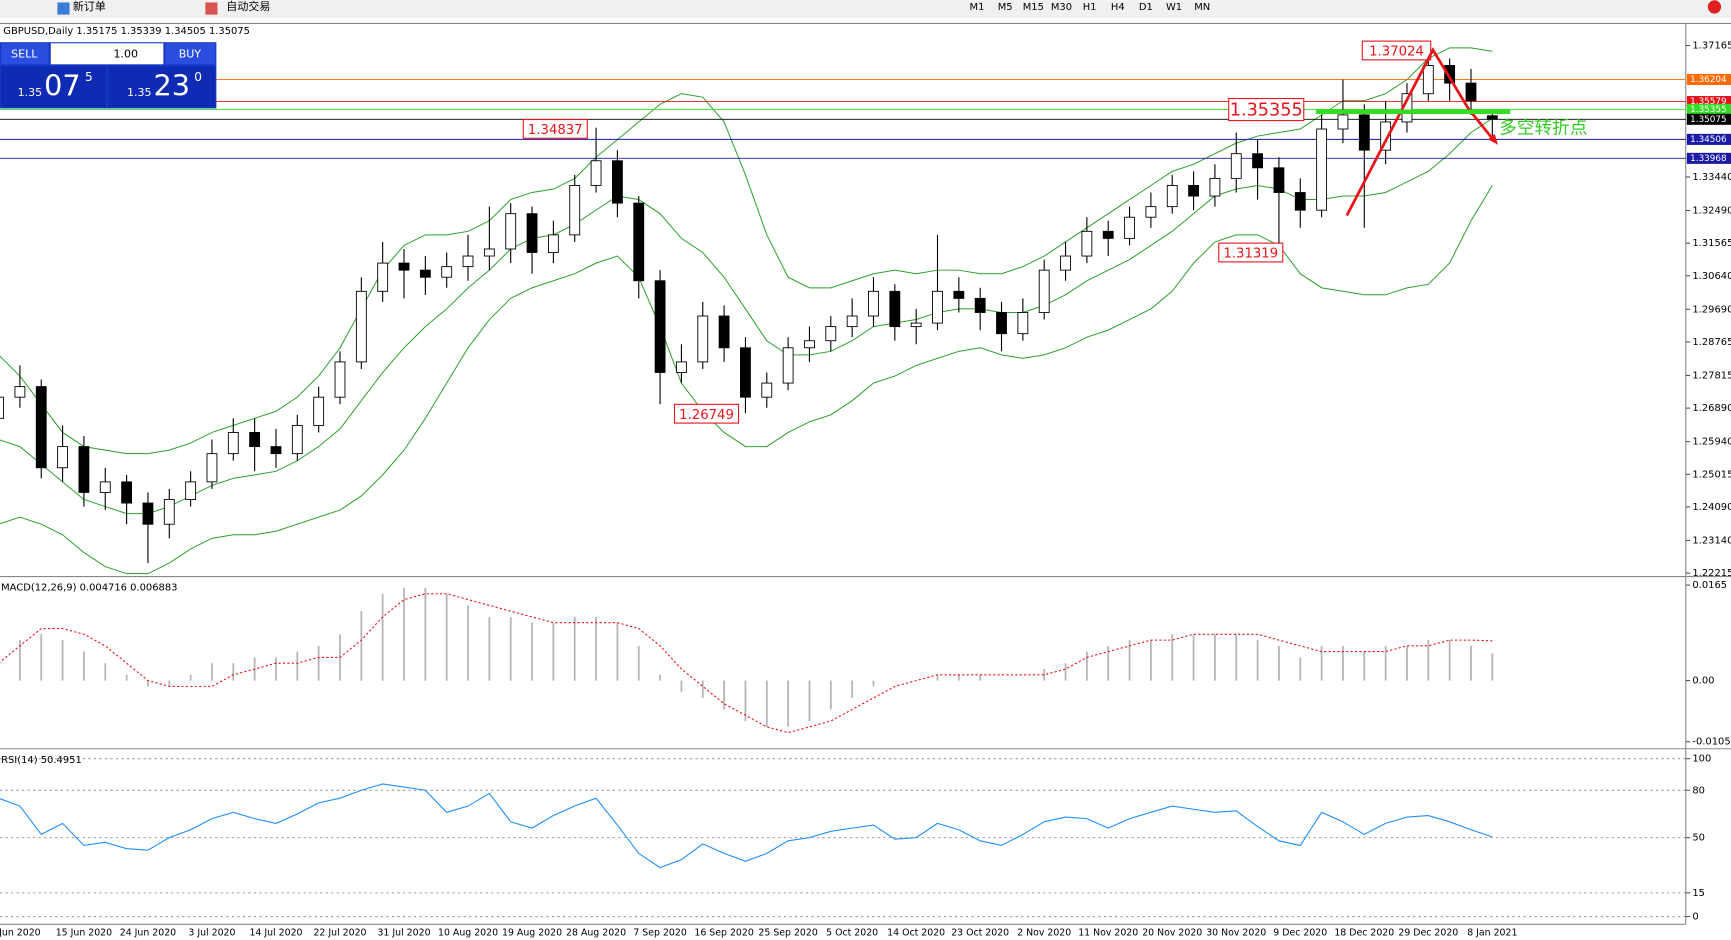  Describe the element at coordinates (1174, 7) in the screenshot. I see `timeframe-button: W1` at that location.